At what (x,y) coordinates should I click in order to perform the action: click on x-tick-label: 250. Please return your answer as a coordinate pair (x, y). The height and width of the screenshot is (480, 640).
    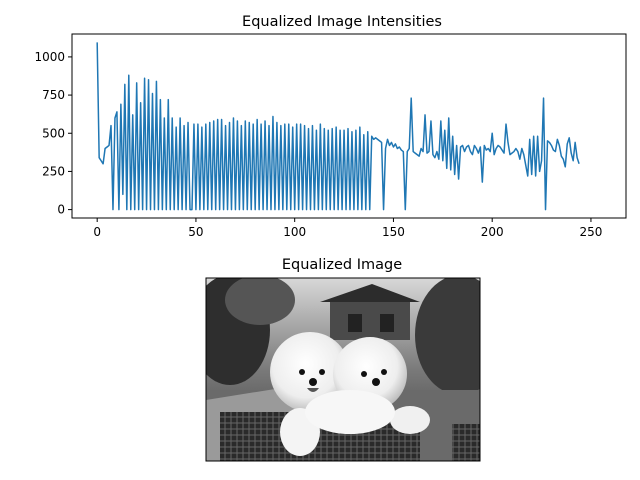
    Looking at the image, I should click on (590, 232).